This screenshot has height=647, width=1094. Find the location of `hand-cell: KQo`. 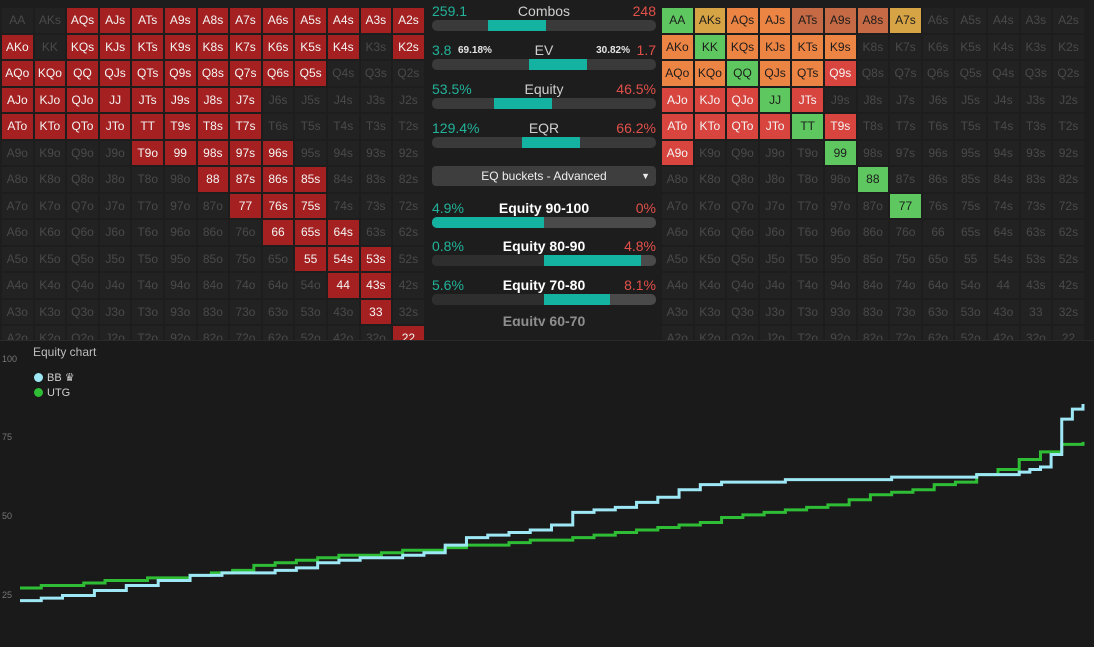

hand-cell: KQo is located at coordinates (50, 73).